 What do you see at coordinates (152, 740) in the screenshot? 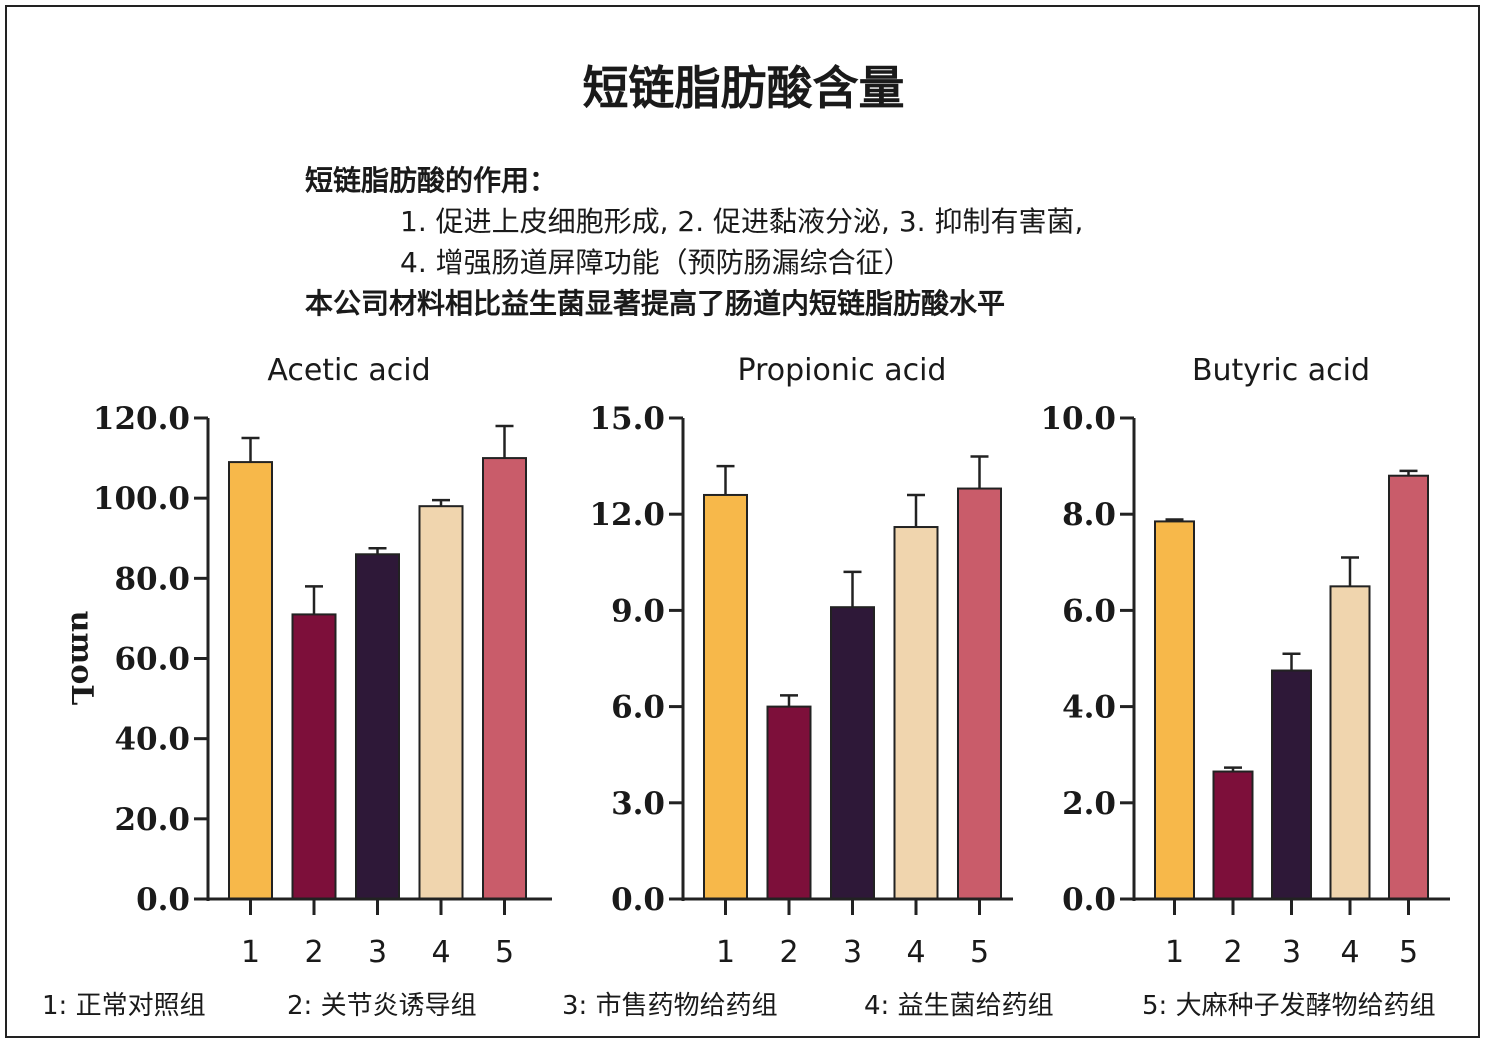
I see `y-tick-label-1-2: 40.0` at bounding box center [152, 740].